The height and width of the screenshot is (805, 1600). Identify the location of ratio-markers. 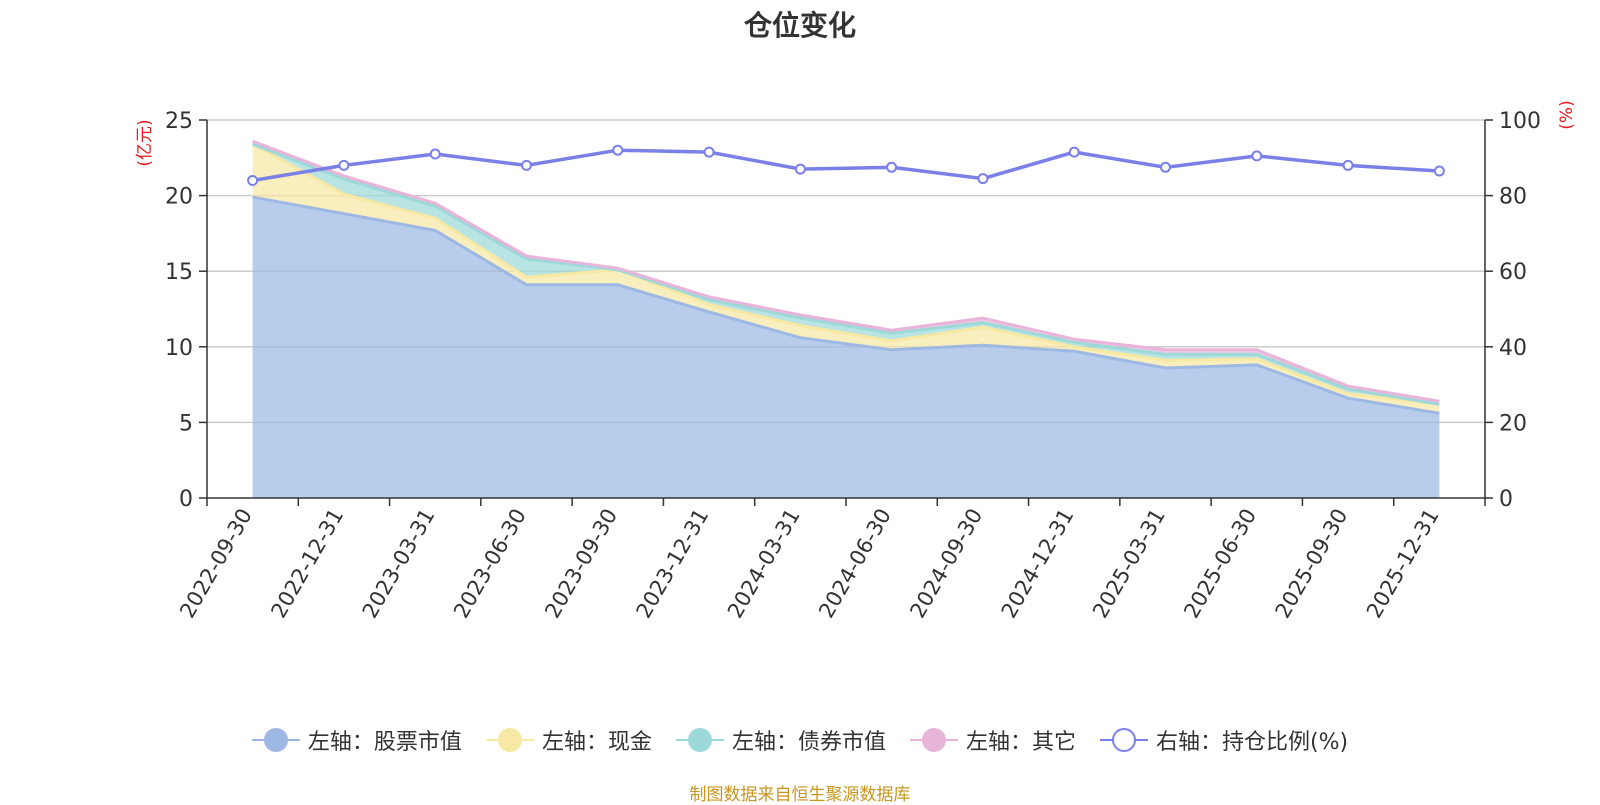
(846, 165).